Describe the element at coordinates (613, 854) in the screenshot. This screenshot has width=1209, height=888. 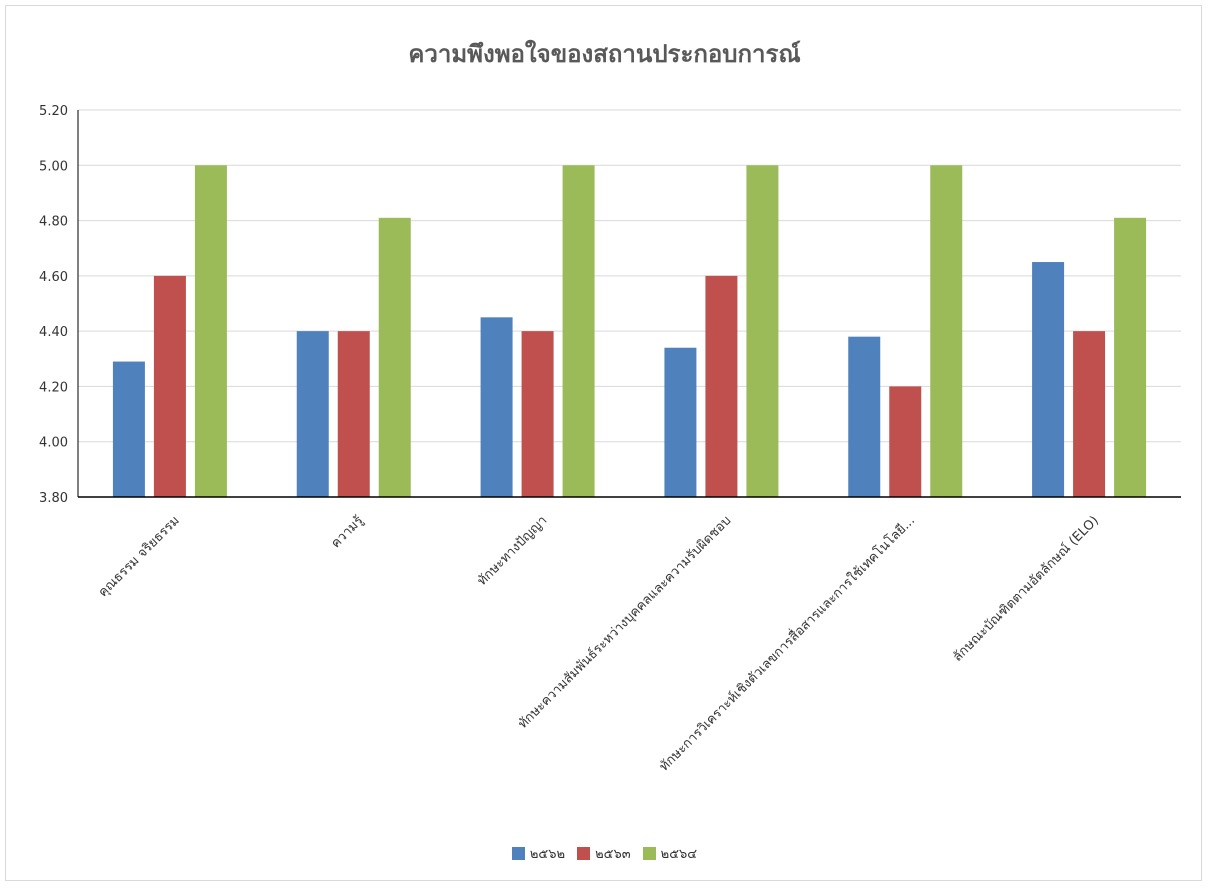
I see `legend-label: ๒๕๖๓` at that location.